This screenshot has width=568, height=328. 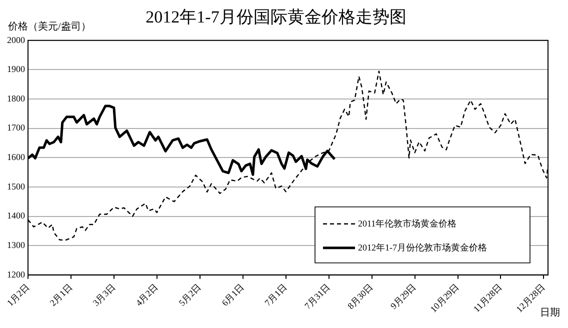 I want to click on y-tick-label: 1800, so click(x=16, y=98).